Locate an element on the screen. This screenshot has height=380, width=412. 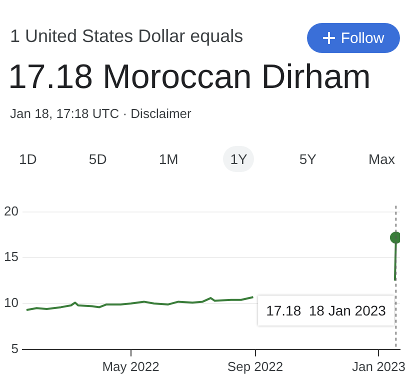
text: 1M is located at coordinates (169, 159).